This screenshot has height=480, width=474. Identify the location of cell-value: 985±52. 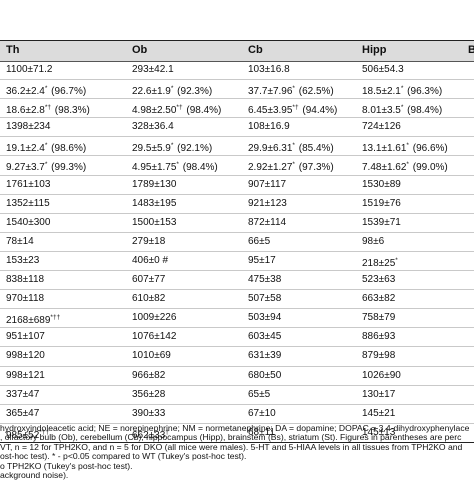
(23, 435).